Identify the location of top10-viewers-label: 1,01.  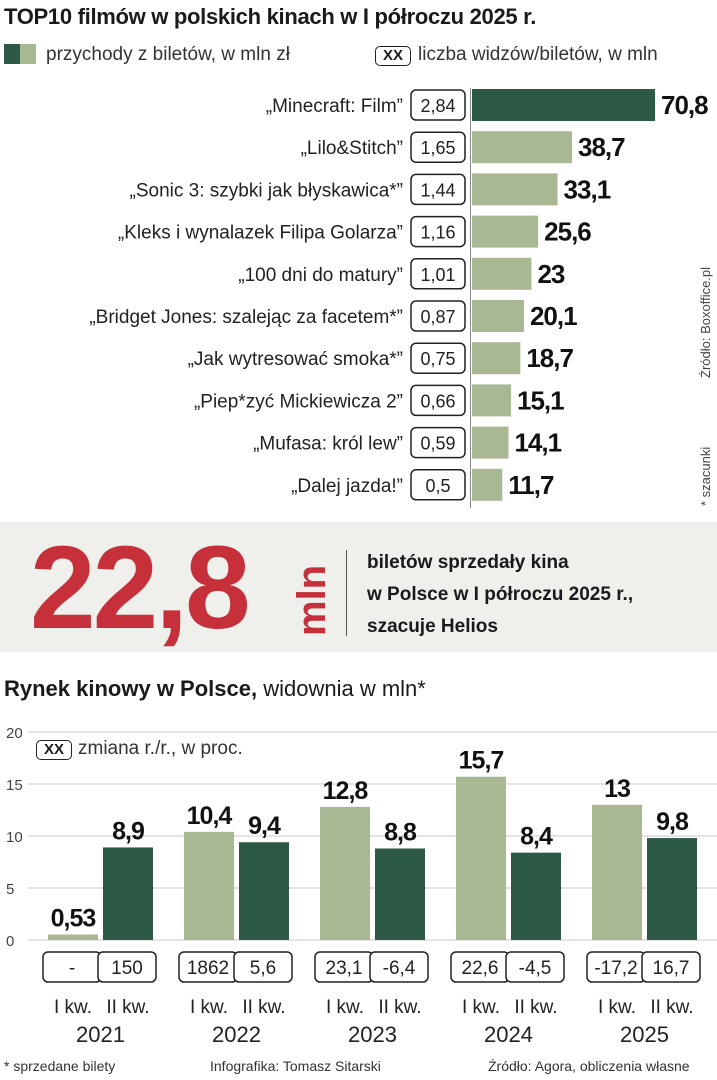
(437, 275).